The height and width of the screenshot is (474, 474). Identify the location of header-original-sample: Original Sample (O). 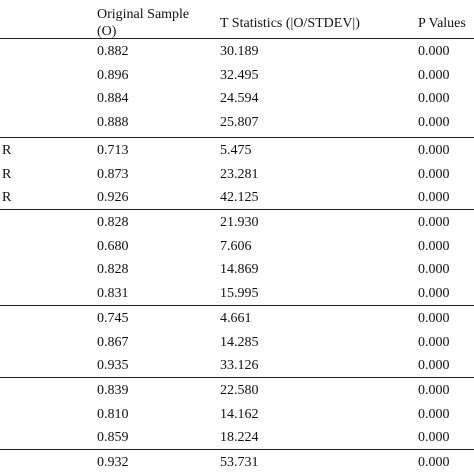
(143, 23).